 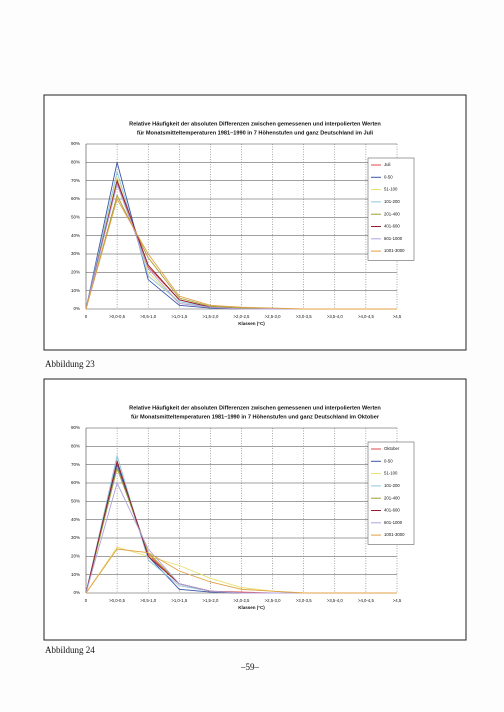 What do you see at coordinates (250, 667) in the screenshot?
I see `page-number: –59–` at bounding box center [250, 667].